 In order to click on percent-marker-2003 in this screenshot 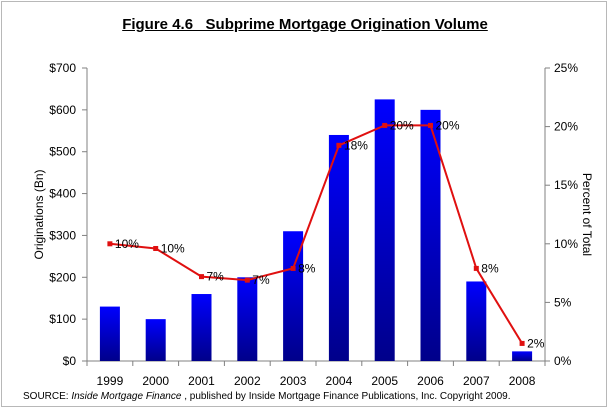, I will do `click(293, 268)`.